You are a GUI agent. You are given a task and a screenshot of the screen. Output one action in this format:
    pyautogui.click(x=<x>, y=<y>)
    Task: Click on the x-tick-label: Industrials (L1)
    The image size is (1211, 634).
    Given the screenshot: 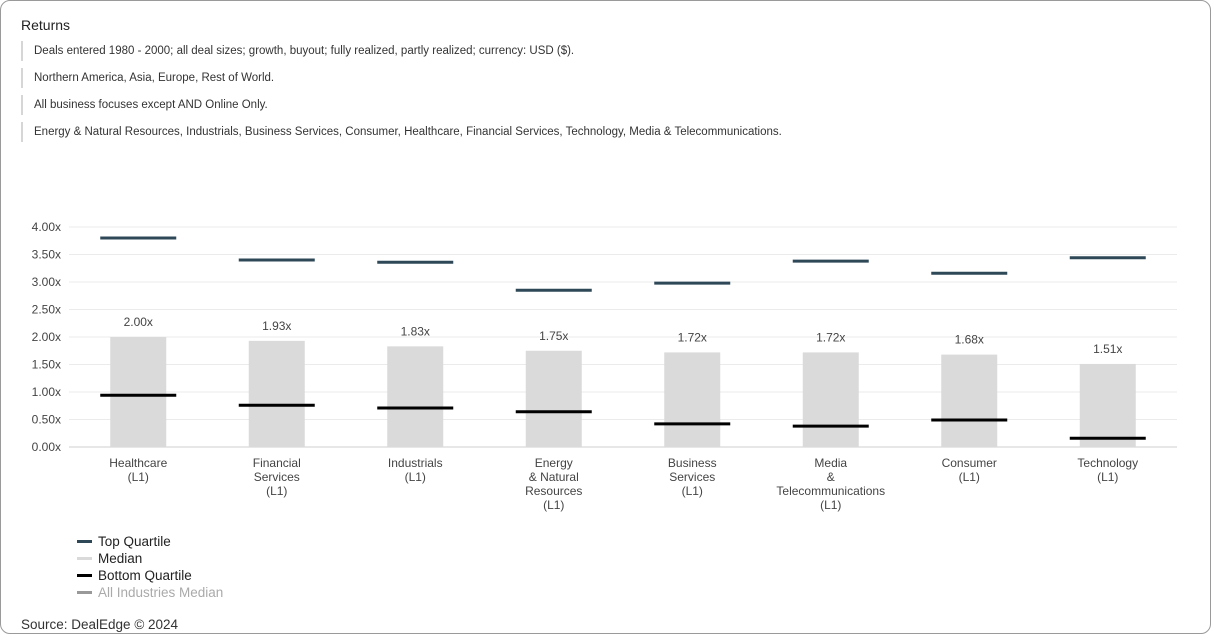 What is the action you would take?
    pyautogui.click(x=415, y=470)
    